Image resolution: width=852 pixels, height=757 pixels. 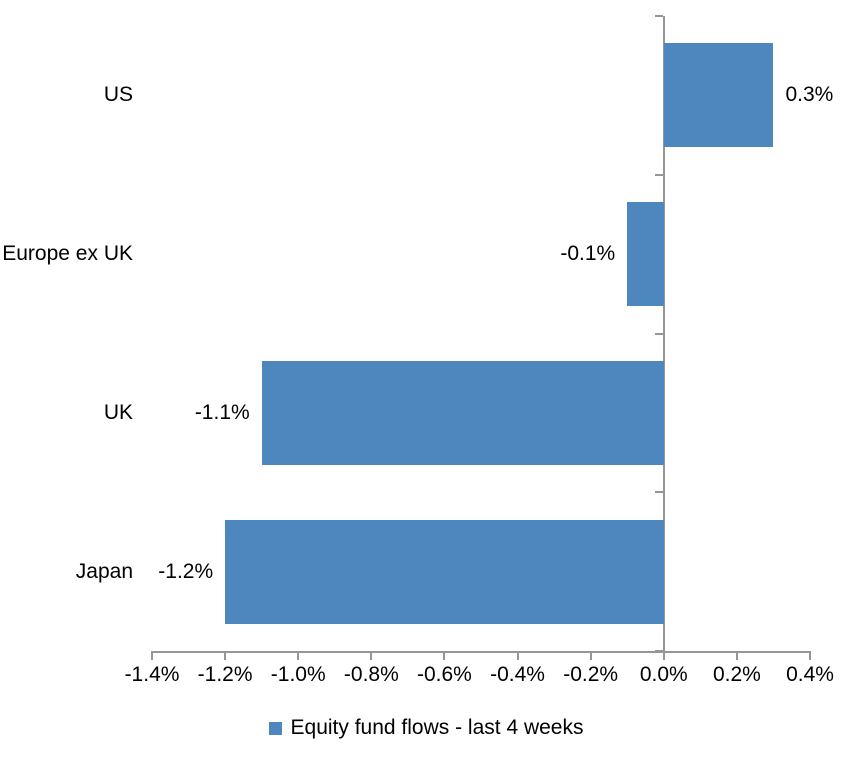 What do you see at coordinates (481, 652) in the screenshot?
I see `x-axis-line` at bounding box center [481, 652].